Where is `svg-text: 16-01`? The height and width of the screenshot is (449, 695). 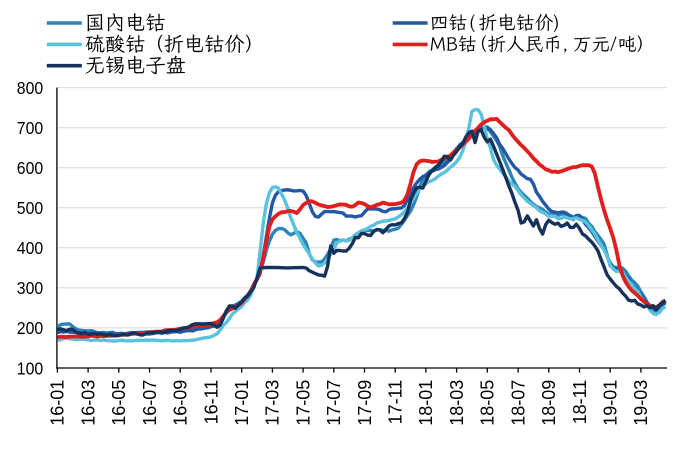 svg-text: 16-01 is located at coordinates (58, 403).